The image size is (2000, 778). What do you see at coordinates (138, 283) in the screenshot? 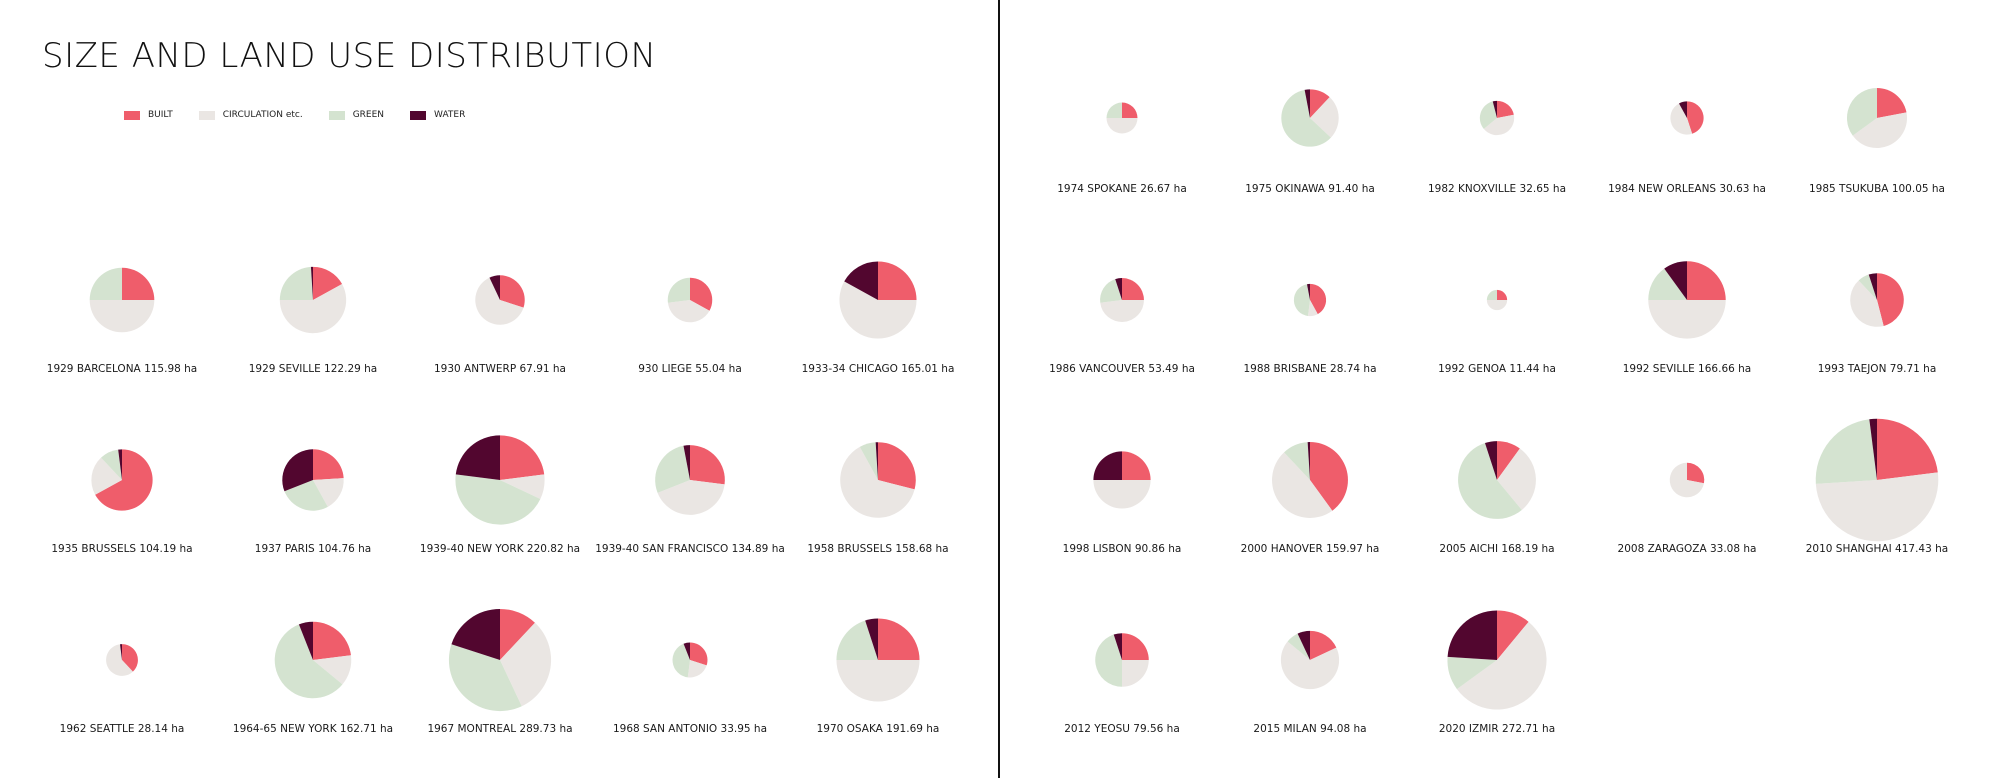
I see `pie-1-slice-built` at bounding box center [138, 283].